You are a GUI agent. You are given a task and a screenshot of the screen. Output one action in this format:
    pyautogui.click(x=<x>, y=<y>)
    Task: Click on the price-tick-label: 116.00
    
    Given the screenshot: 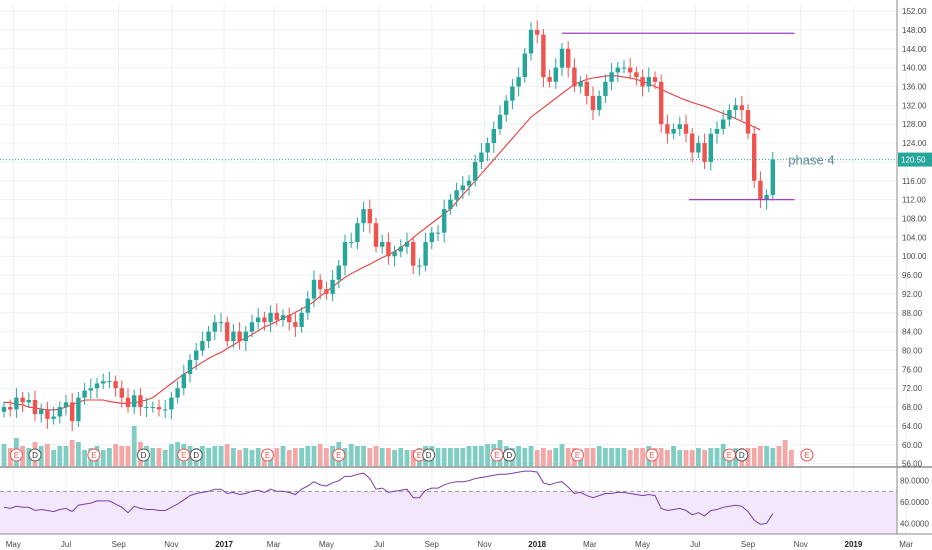 What is the action you would take?
    pyautogui.click(x=914, y=181)
    